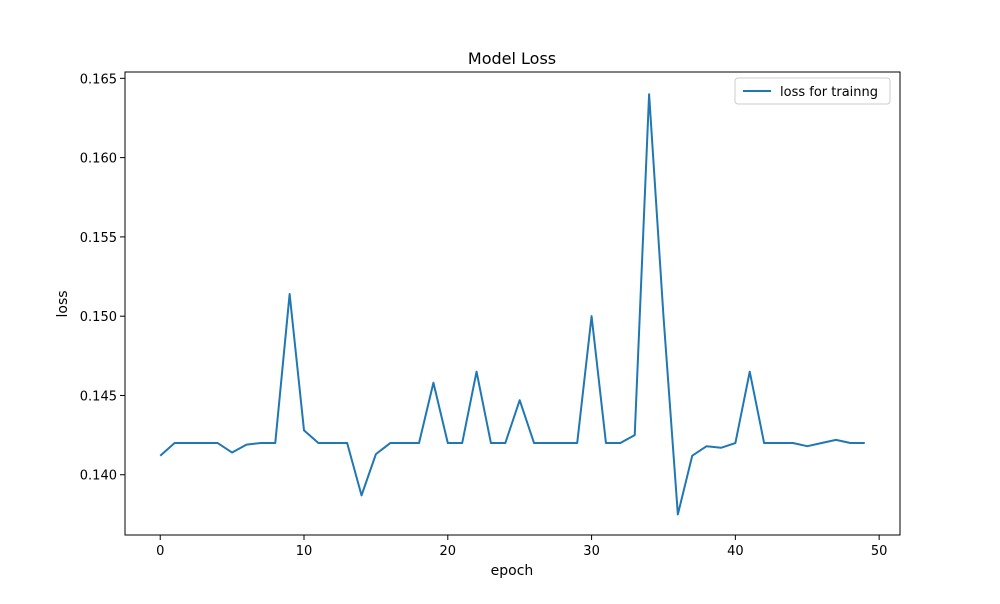  What do you see at coordinates (98, 476) in the screenshot?
I see `y-tick-label: 0.140` at bounding box center [98, 476].